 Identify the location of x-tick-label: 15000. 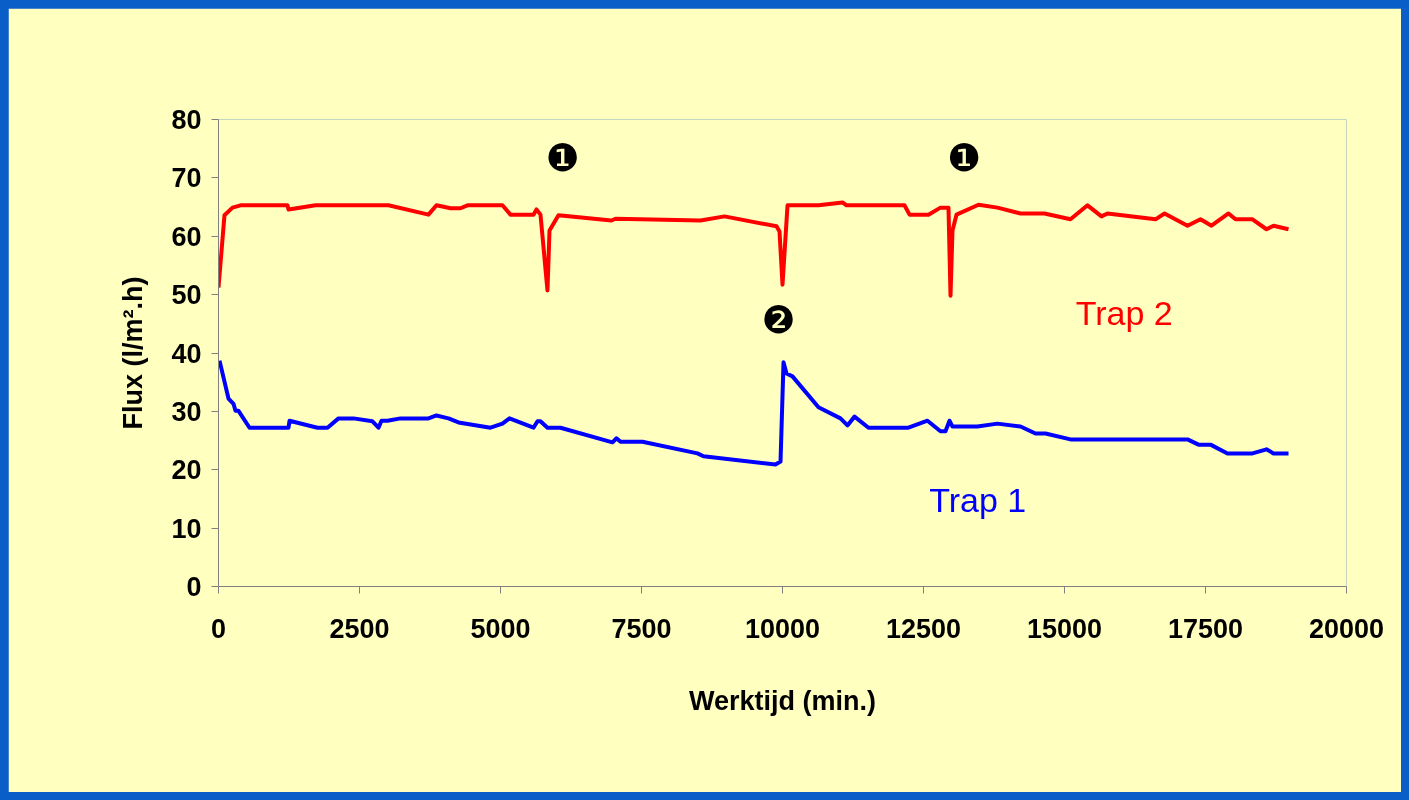
(1064, 628).